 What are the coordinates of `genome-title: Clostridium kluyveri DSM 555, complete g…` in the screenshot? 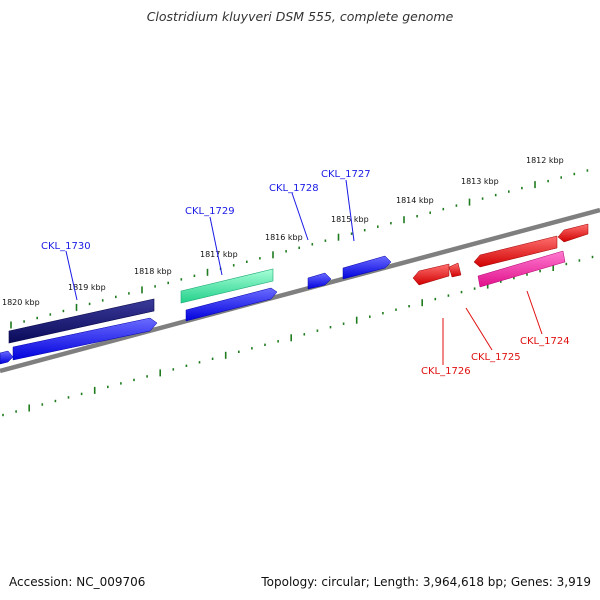 It's located at (300, 16).